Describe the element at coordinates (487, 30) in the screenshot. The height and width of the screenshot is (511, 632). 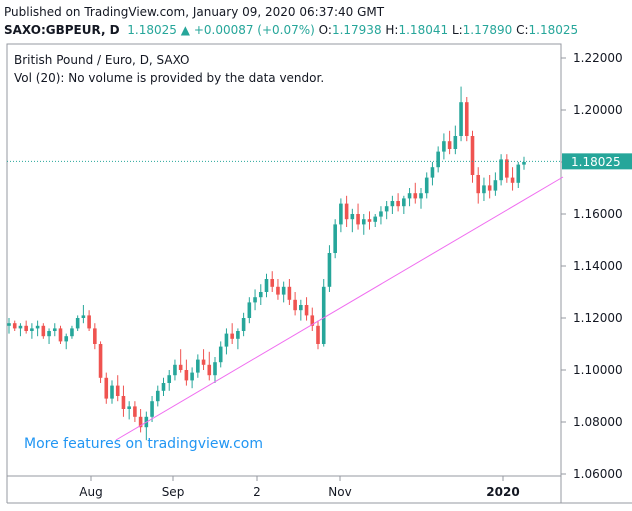
I see `low-value: 1.17890` at that location.